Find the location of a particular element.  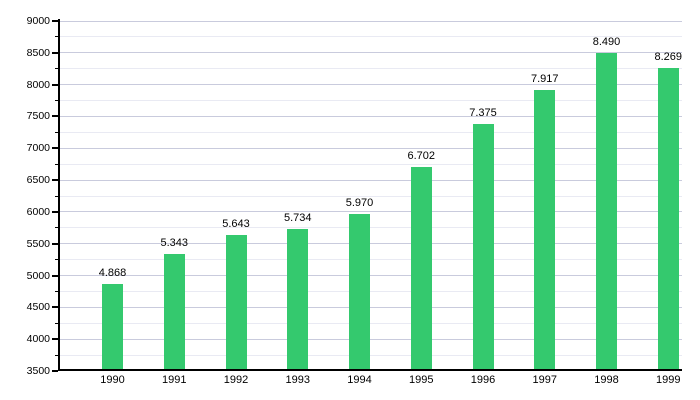

x-axis-tick-label: 1996 is located at coordinates (483, 380).